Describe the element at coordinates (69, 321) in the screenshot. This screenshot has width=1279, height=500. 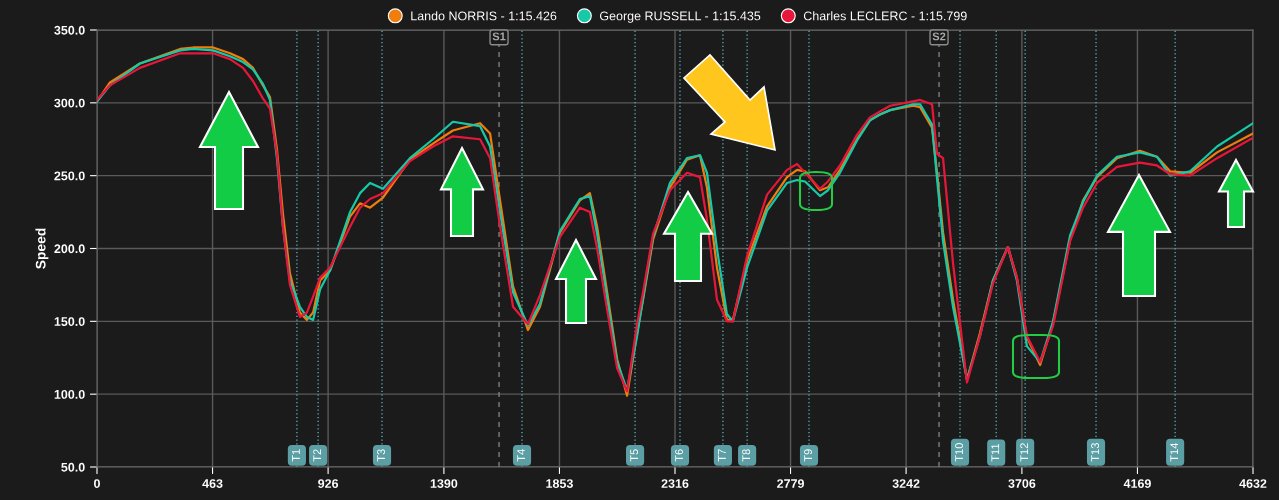
I see `y-tick-label: 150.0` at that location.